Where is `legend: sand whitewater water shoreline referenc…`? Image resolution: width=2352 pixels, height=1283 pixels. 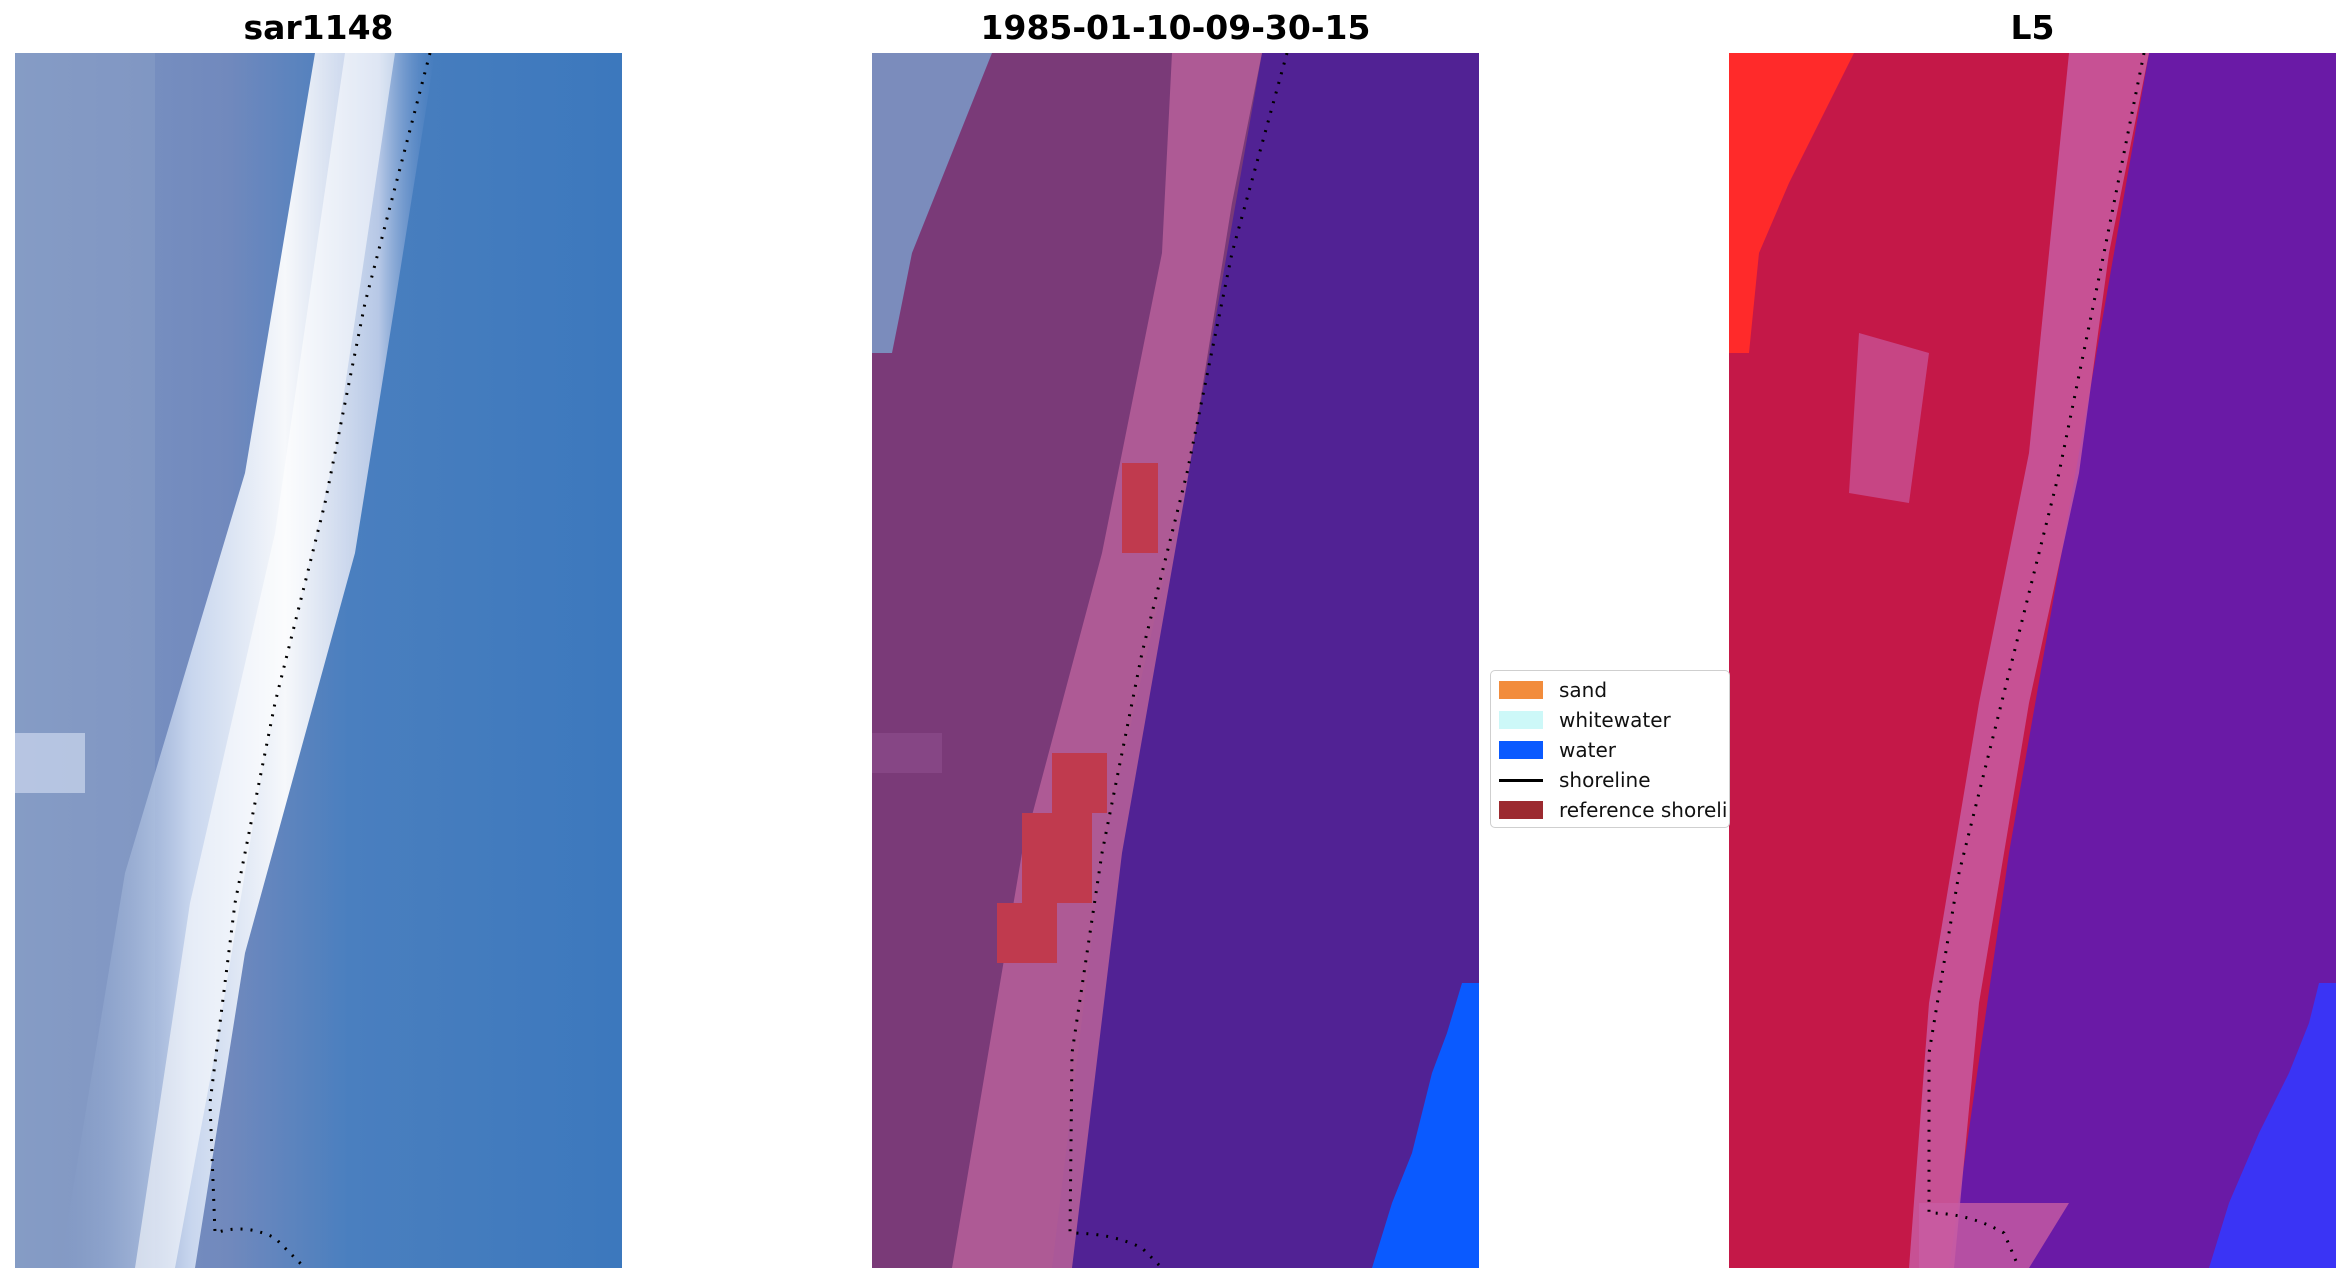 legend: sand whitewater water shoreline referenc… is located at coordinates (1610, 749).